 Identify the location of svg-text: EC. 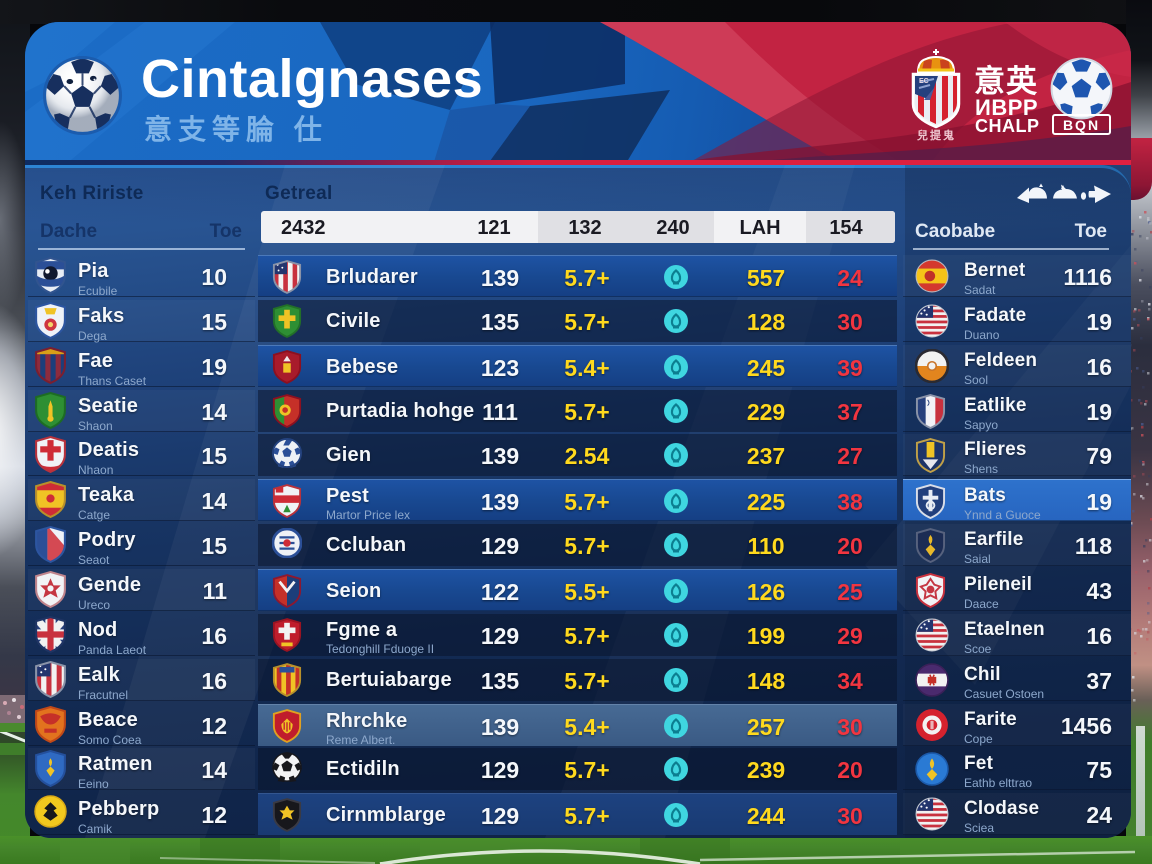
(924, 81).